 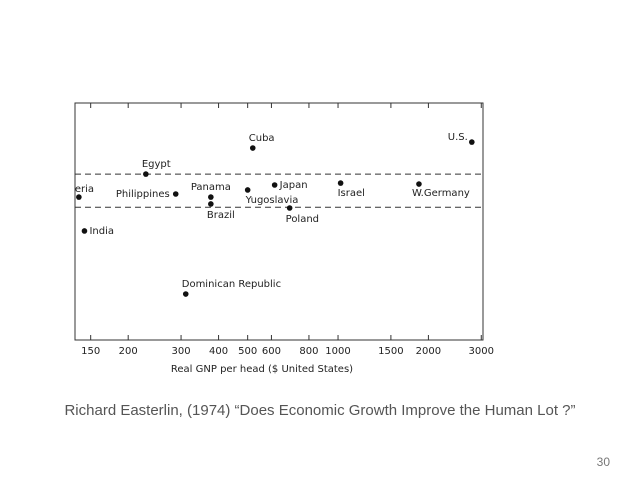 I want to click on x-tick-label: 1500, so click(x=390, y=351).